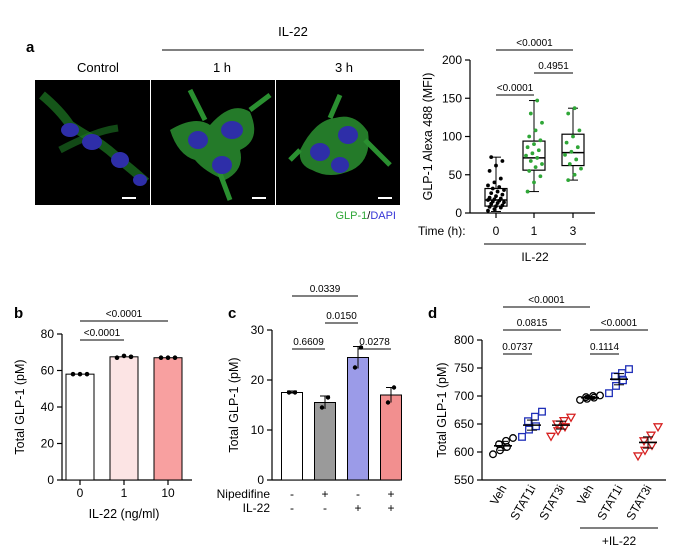 The height and width of the screenshot is (556, 687). What do you see at coordinates (452, 98) in the screenshot?
I see `y-tick-label: 150` at bounding box center [452, 98].